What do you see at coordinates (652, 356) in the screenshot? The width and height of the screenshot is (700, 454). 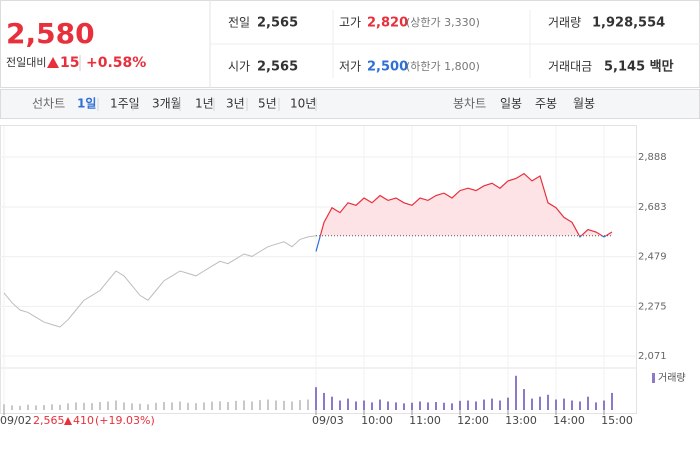 I see `y-tick-label: 2,071` at bounding box center [652, 356].